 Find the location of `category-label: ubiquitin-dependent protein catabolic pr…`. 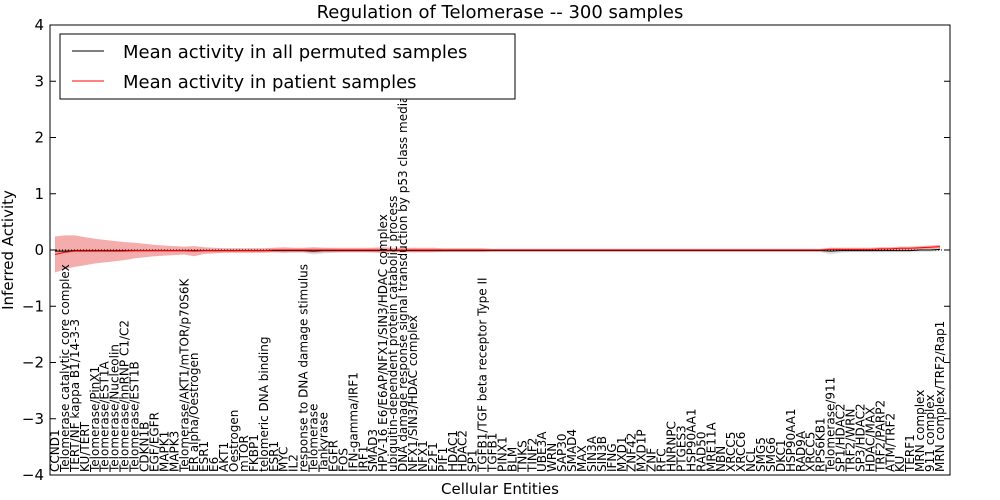

category-label: ubiquitin-dependent protein catabolic pr… is located at coordinates (393, 334).